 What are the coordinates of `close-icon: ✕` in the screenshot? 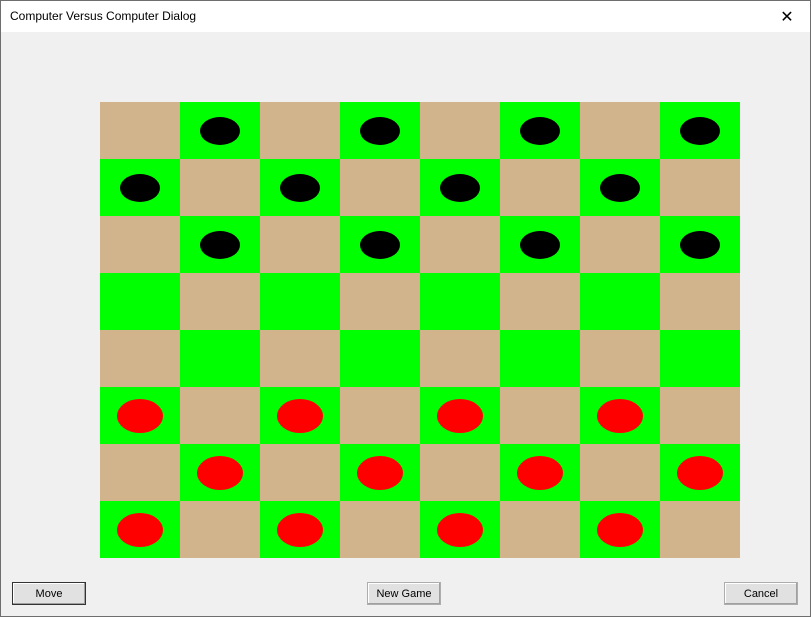 It's located at (787, 17).